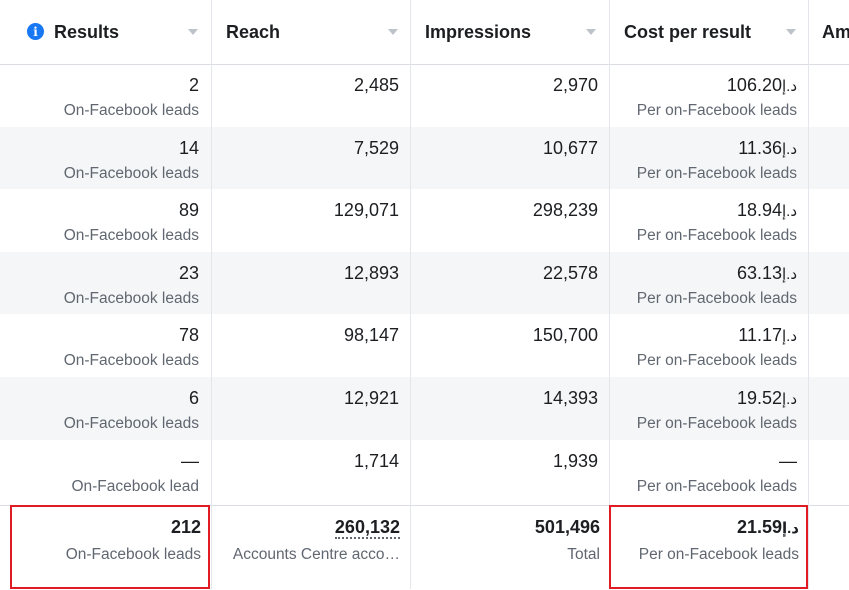 The height and width of the screenshot is (590, 849). I want to click on cost-value: 11.36د.إ, so click(767, 147).